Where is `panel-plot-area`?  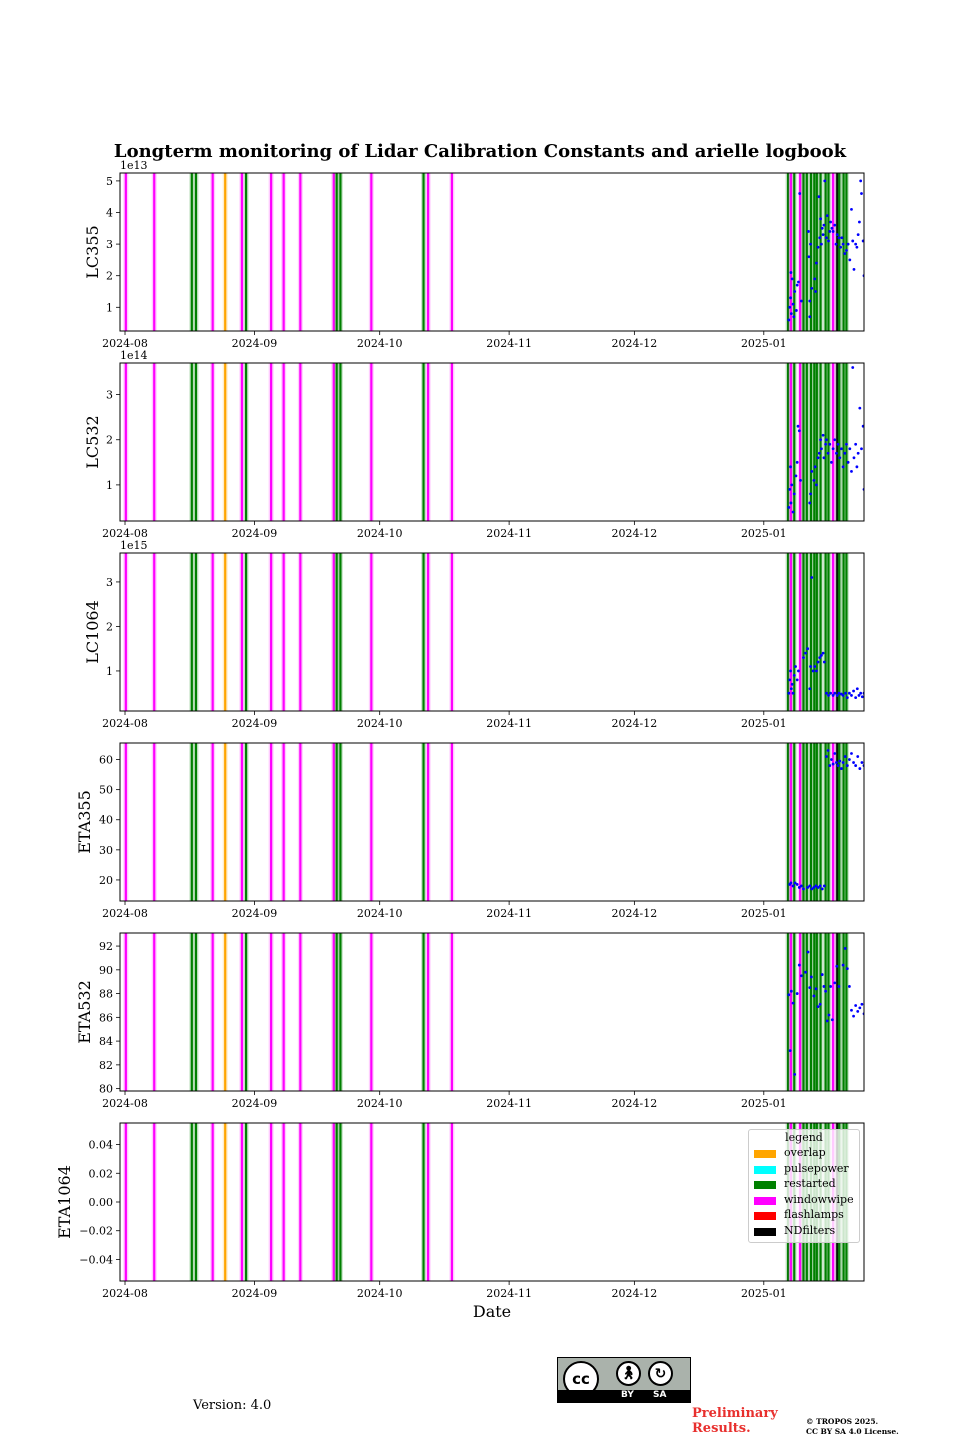
panel-plot-area is located at coordinates (493, 1012).